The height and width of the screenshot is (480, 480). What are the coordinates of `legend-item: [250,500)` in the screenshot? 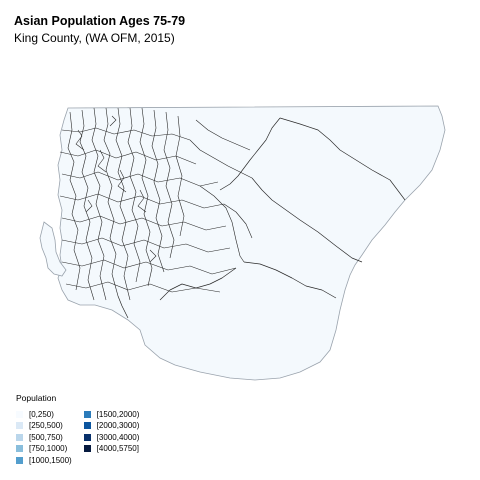 It's located at (44, 426).